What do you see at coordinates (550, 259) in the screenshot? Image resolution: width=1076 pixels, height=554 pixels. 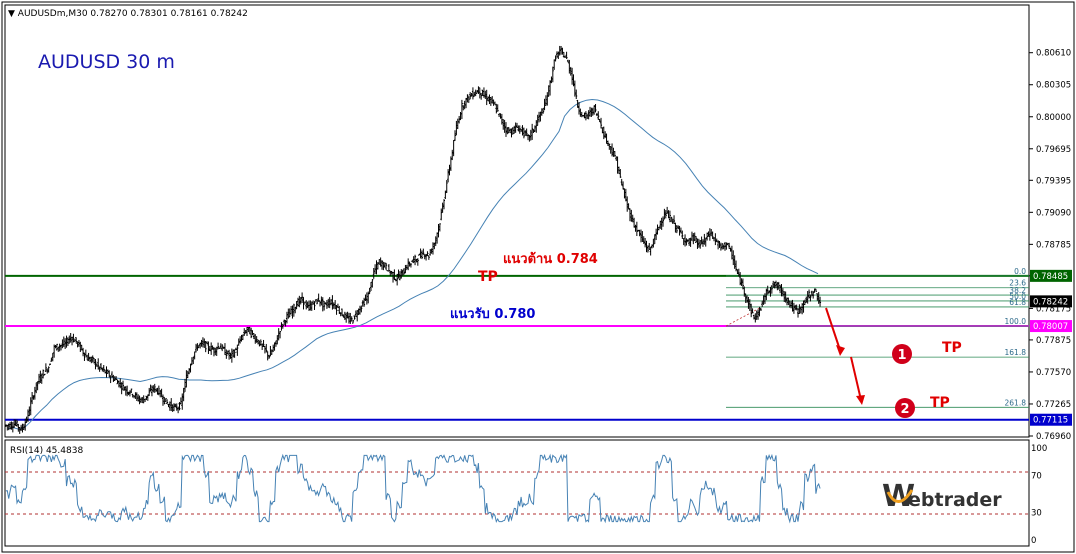 I see `resistance-annotation: แนวต้าน 0.784` at bounding box center [550, 259].